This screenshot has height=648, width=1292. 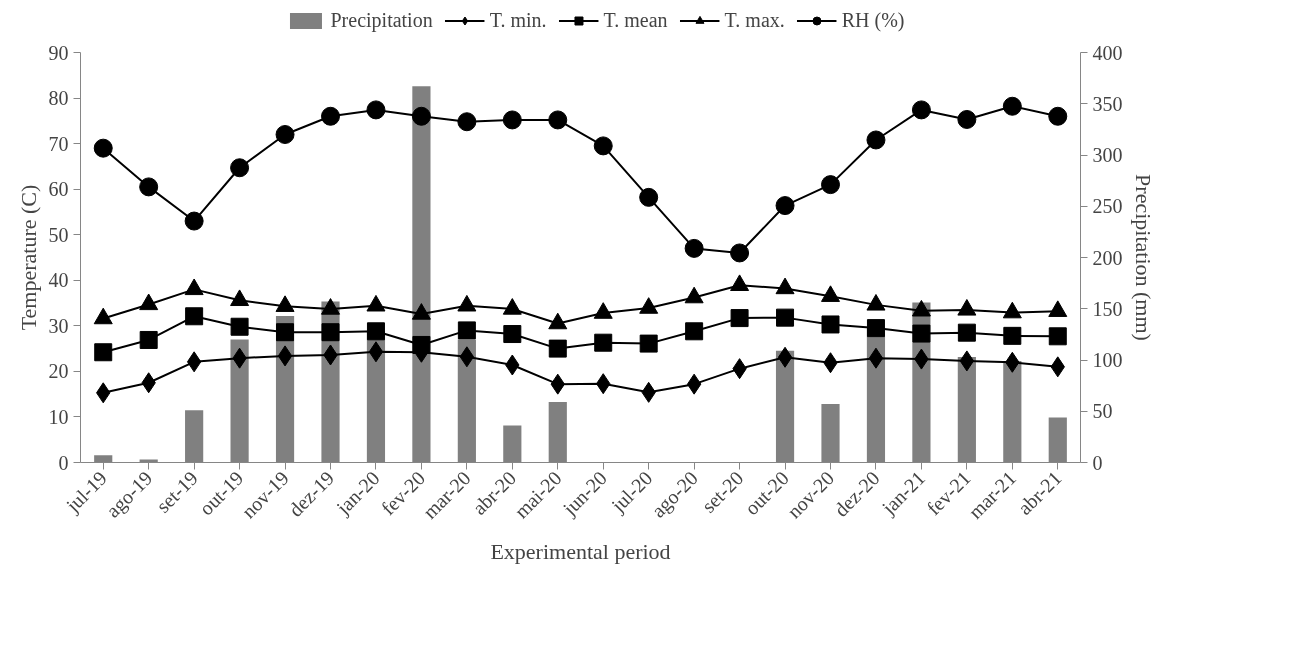 What do you see at coordinates (58, 280) in the screenshot?
I see `y-tick-label: 40` at bounding box center [58, 280].